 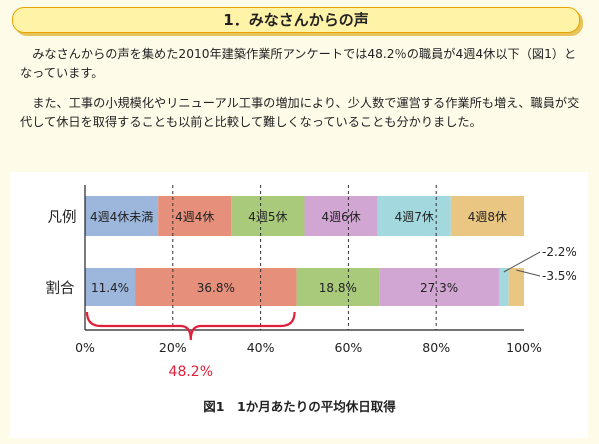 I want to click on section-title: 1．みなさんからの声, so click(x=296, y=20).